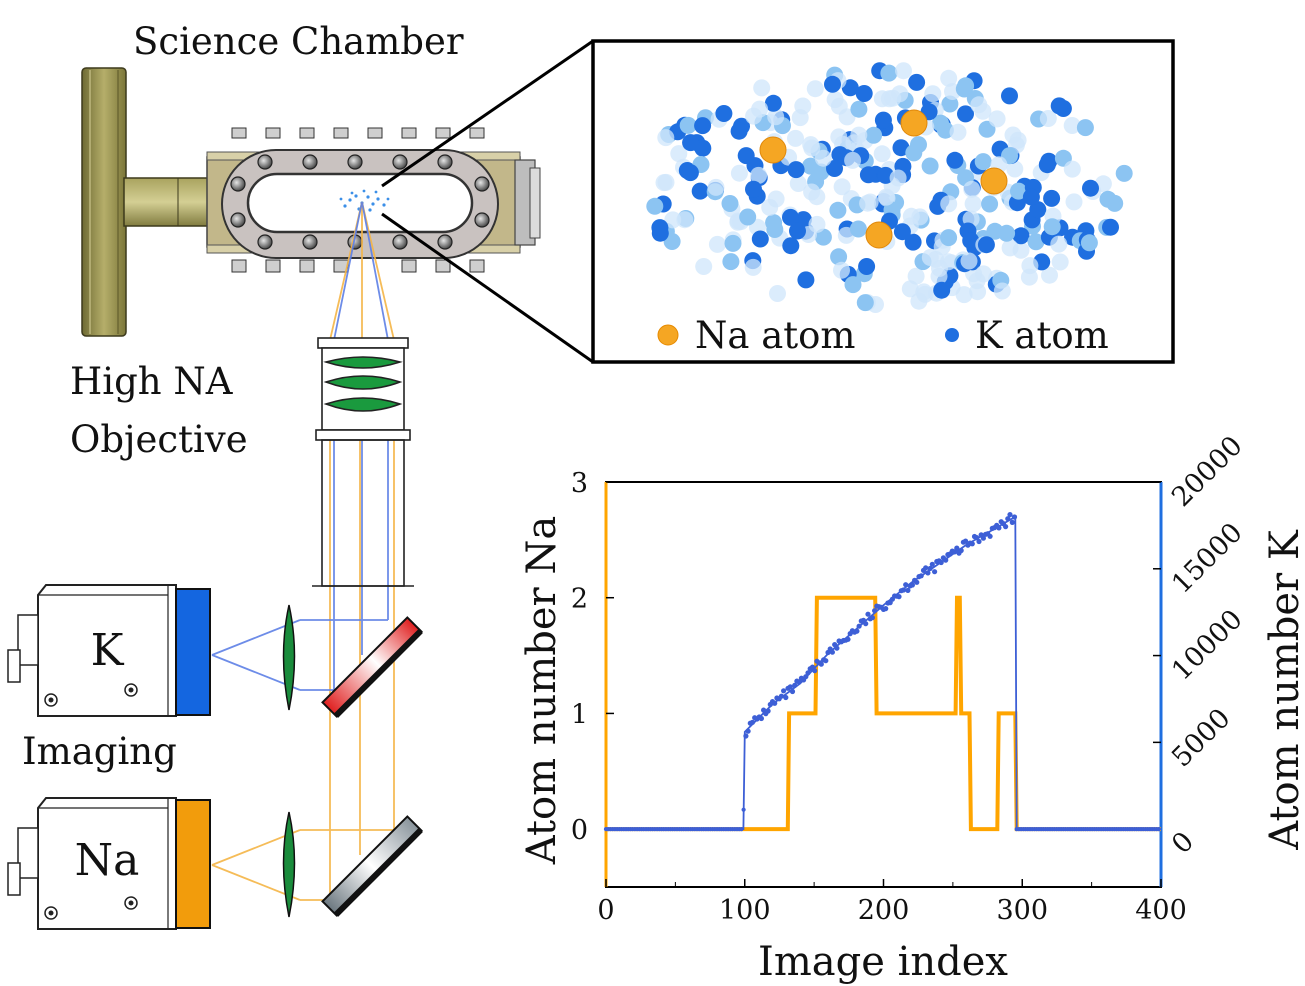 This screenshot has height=986, width=1305. What do you see at coordinates (298, 41) in the screenshot?
I see `science-chamber-label: Science Chamber` at bounding box center [298, 41].